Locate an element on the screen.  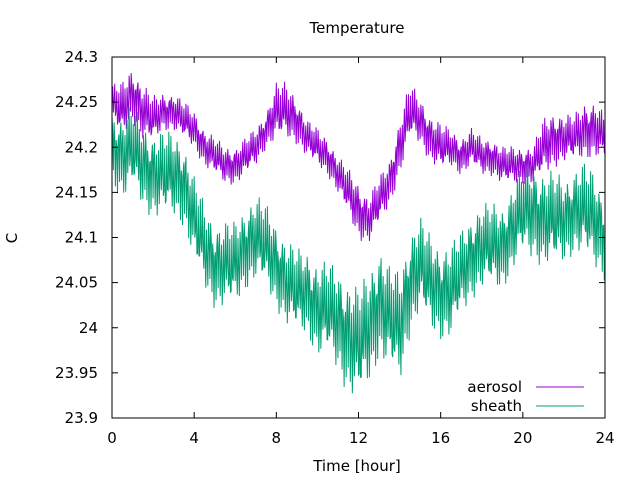
x-tick-label: 0 is located at coordinates (112, 438).